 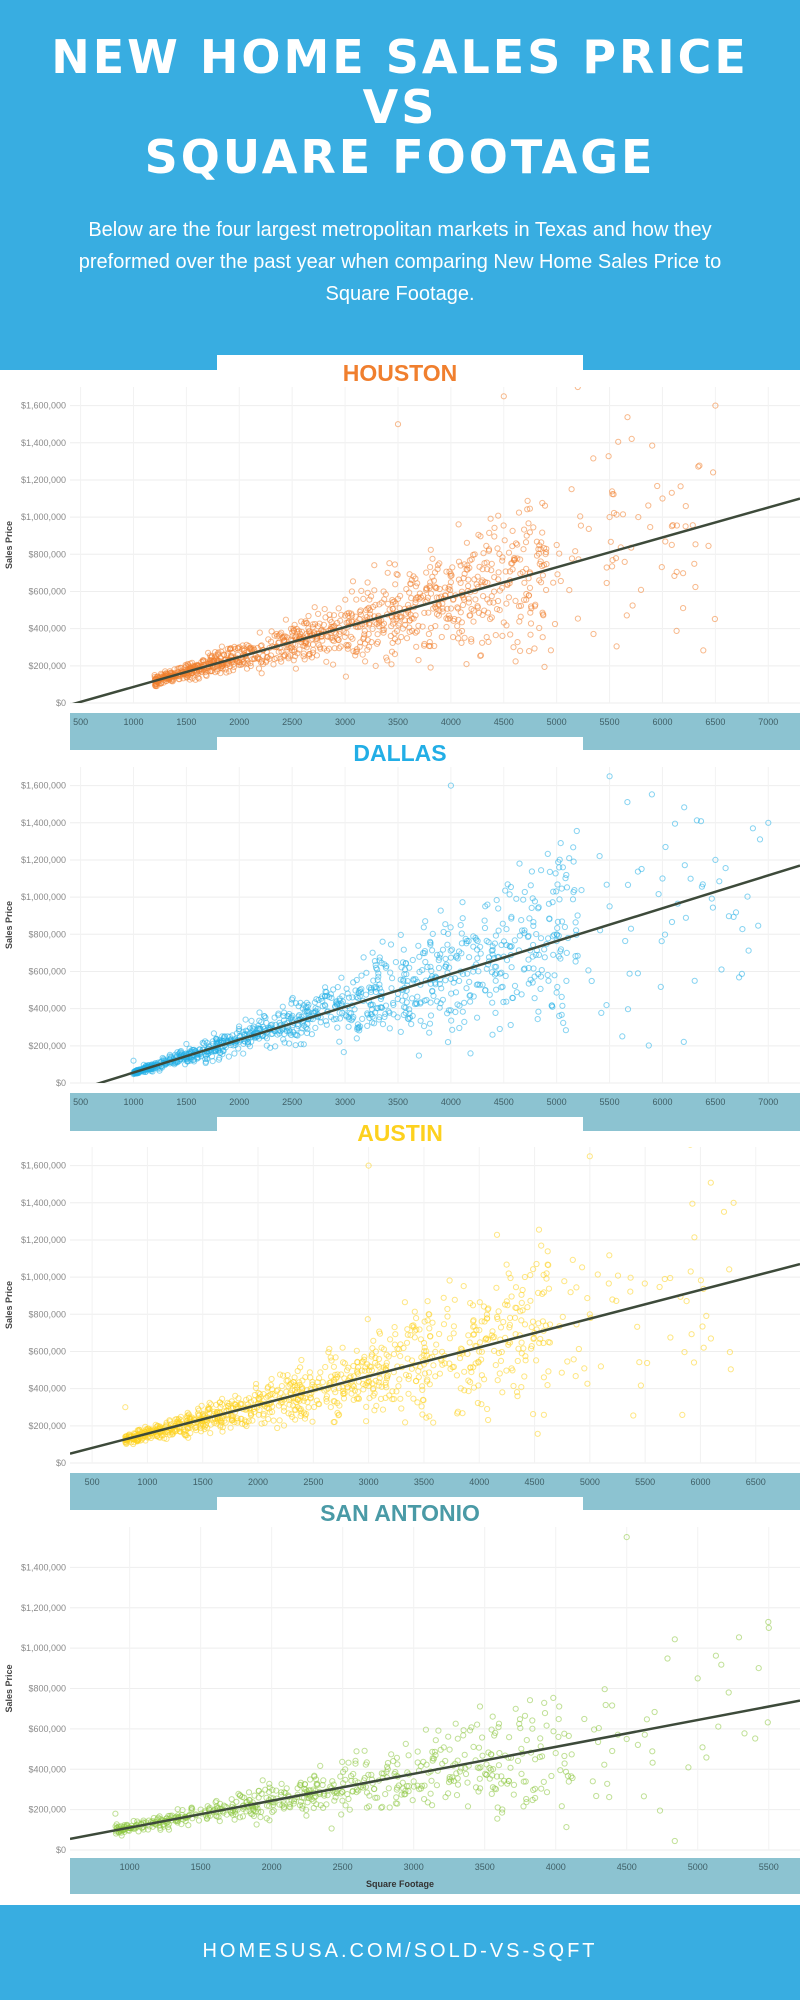 I want to click on footer-url: HOMESUSA.COM/SOLD-VS-SQFT, so click(x=400, y=1951).